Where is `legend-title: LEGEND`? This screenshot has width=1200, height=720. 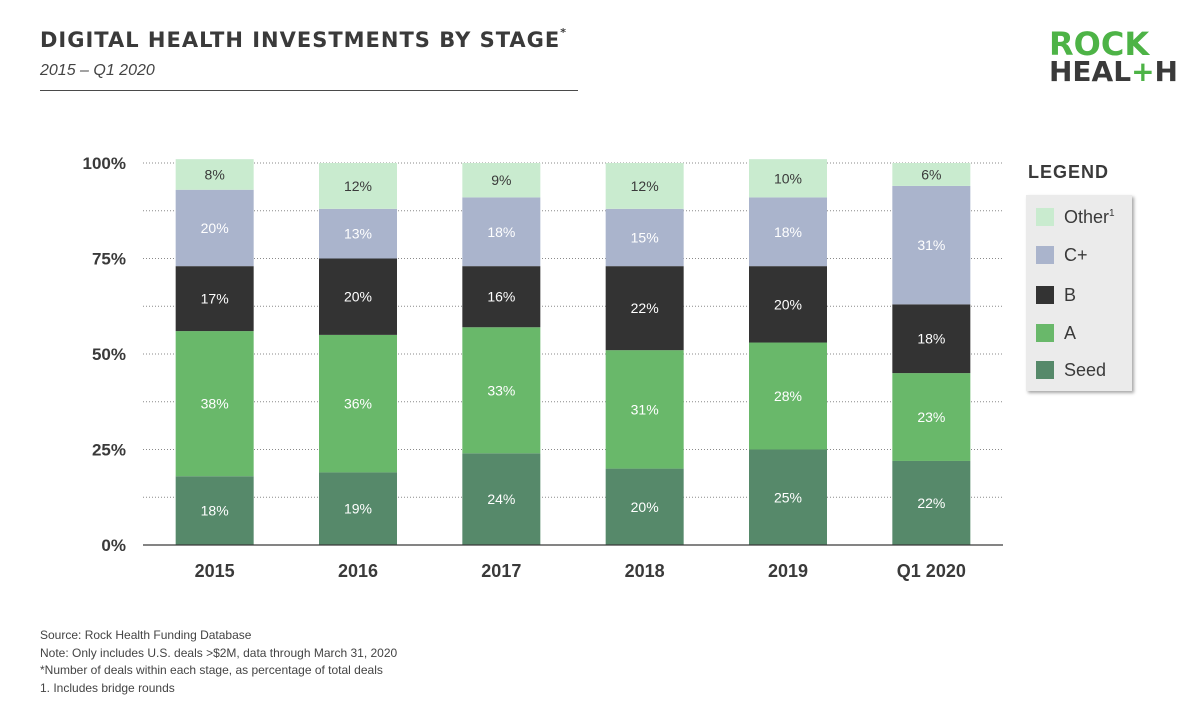
legend-title: LEGEND is located at coordinates (1069, 172).